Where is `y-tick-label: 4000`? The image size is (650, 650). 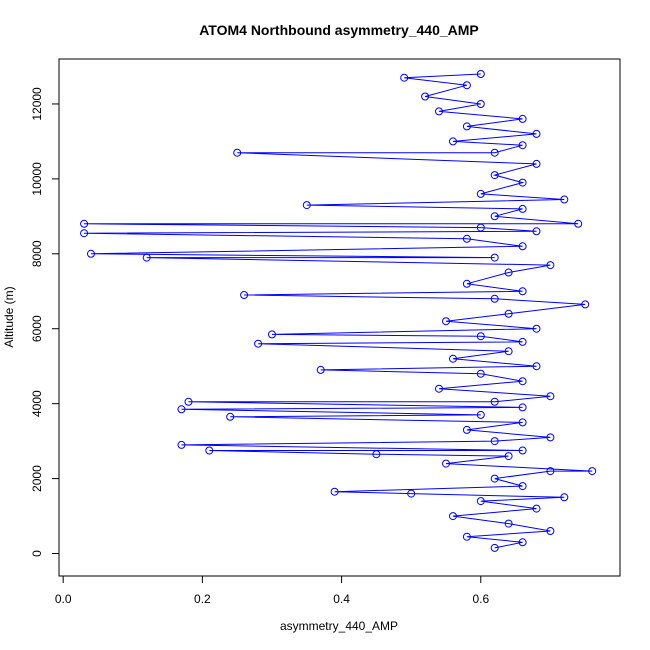 y-tick-label: 4000 is located at coordinates (37, 403).